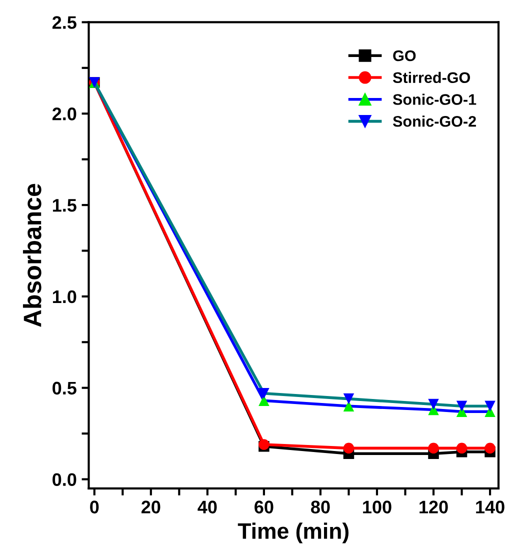 The image size is (522, 555). What do you see at coordinates (94, 507) in the screenshot?
I see `x-tick-label: 0` at bounding box center [94, 507].